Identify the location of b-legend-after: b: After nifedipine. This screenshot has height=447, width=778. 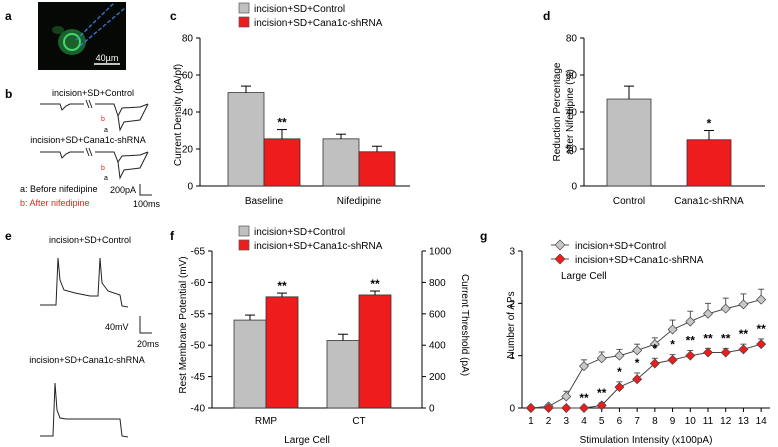
(55, 203).